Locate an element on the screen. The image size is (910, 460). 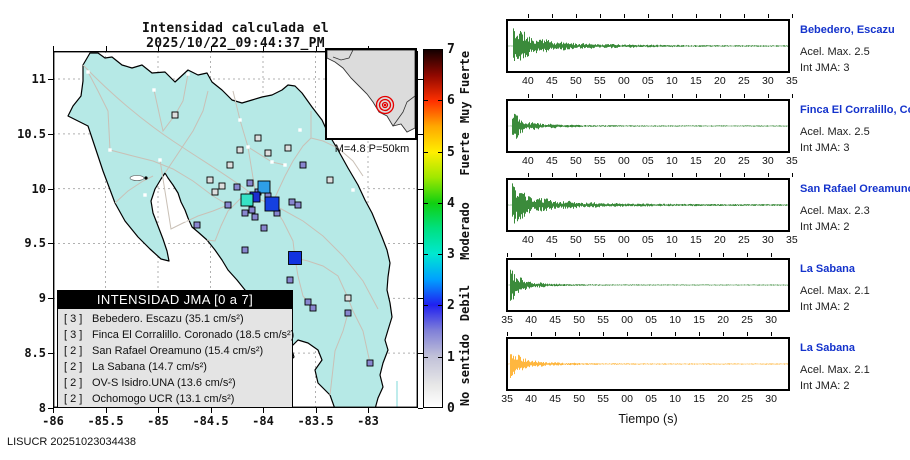
agency-timestamp: LISUCR 20251023034438 is located at coordinates (72, 442).